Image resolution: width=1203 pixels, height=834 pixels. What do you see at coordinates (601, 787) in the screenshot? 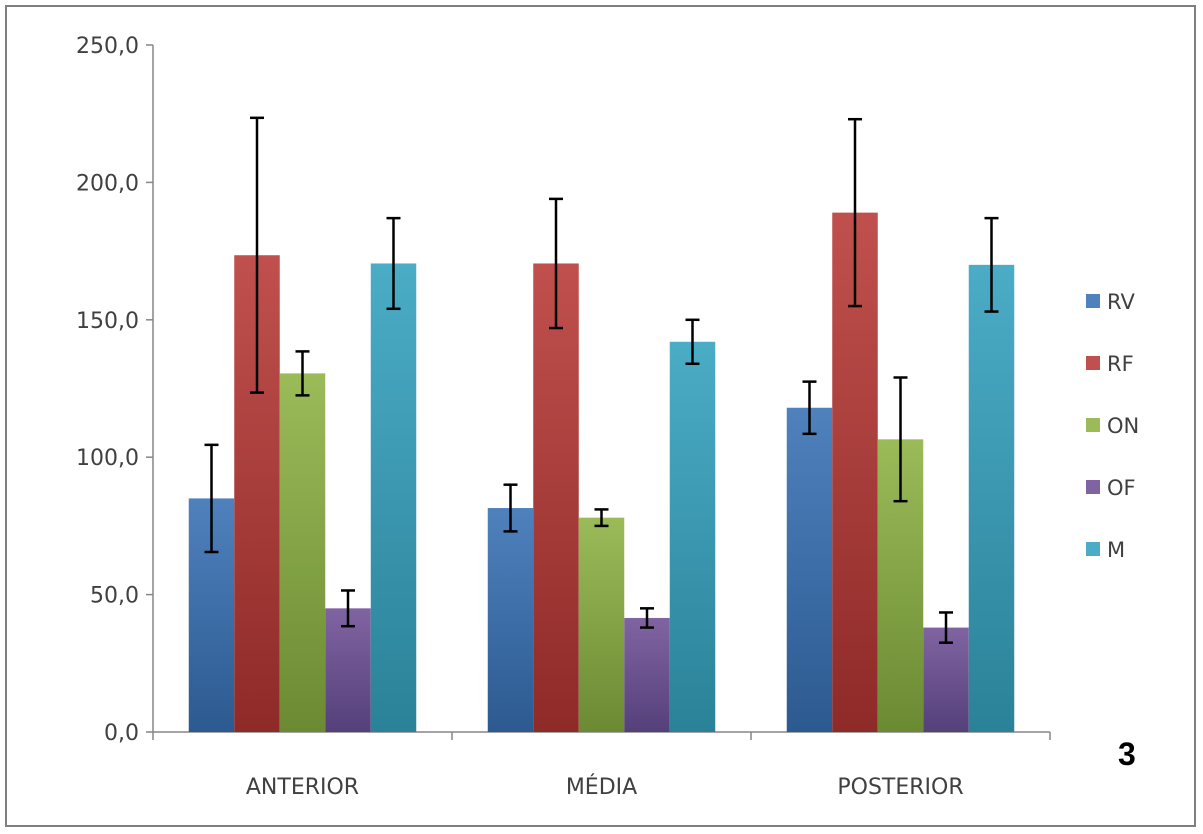
I see `x-category-label: MÉDIA` at bounding box center [601, 787].